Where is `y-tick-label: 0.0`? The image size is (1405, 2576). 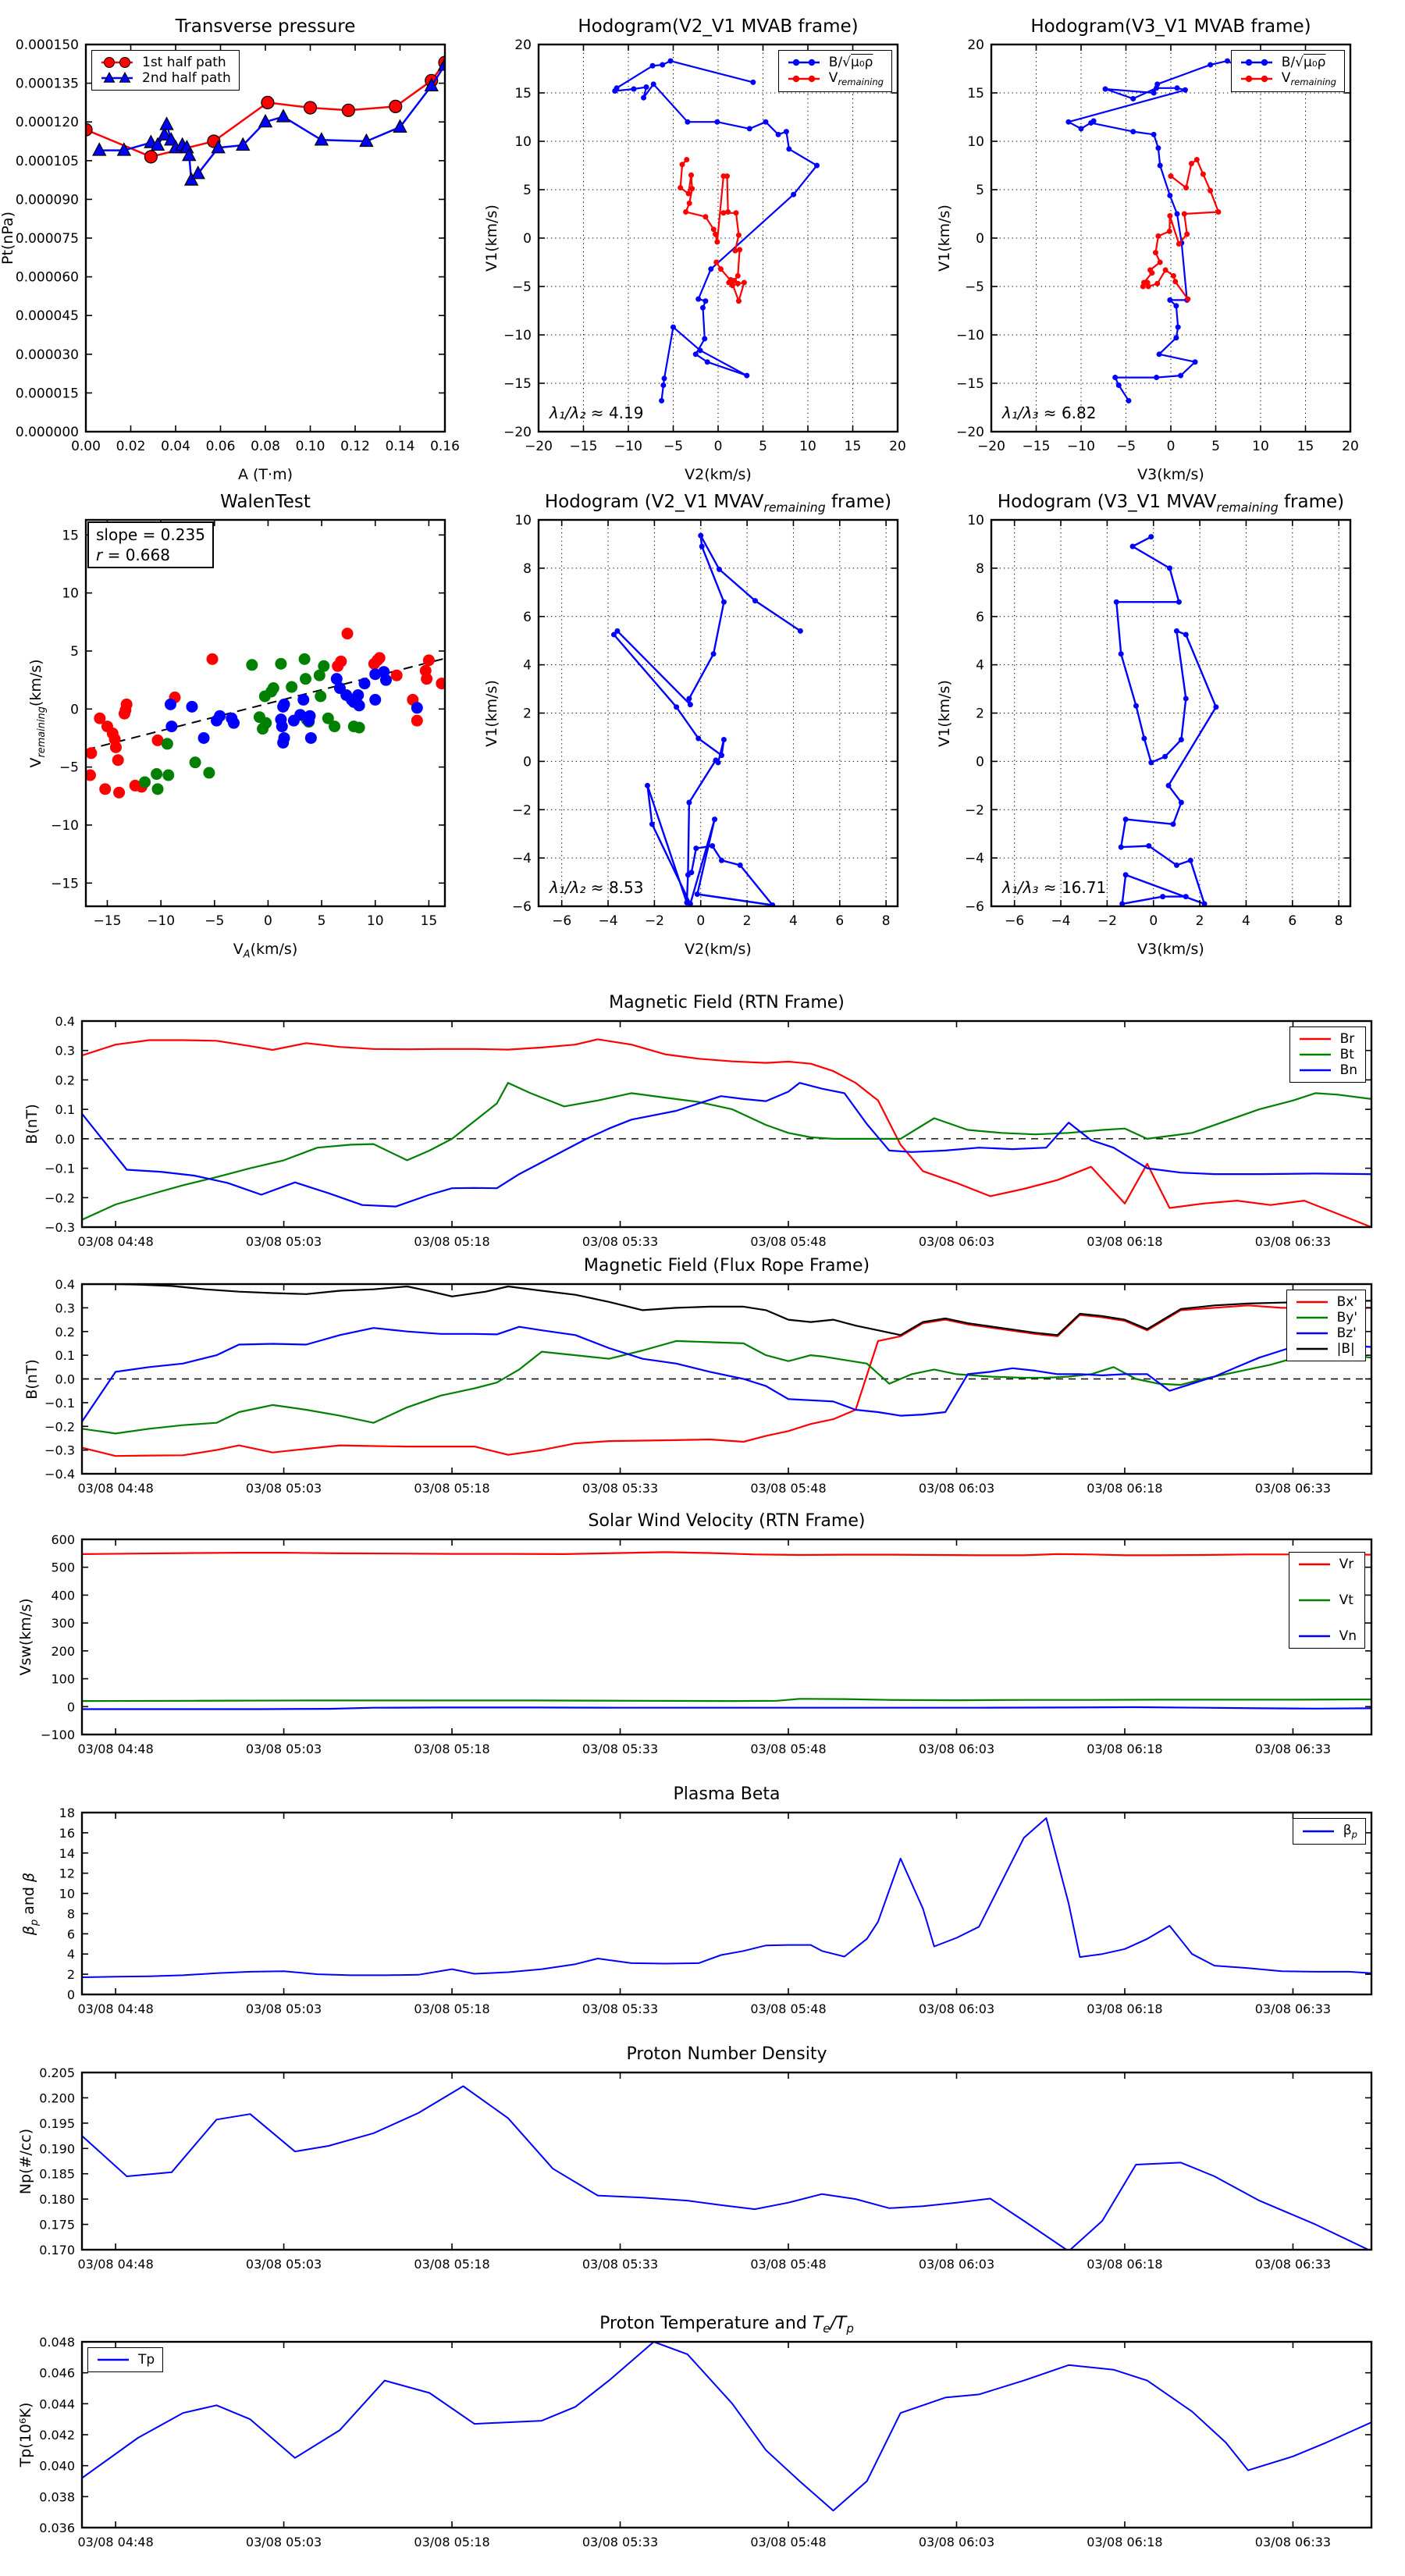 y-tick-label: 0.0 is located at coordinates (65, 1379).